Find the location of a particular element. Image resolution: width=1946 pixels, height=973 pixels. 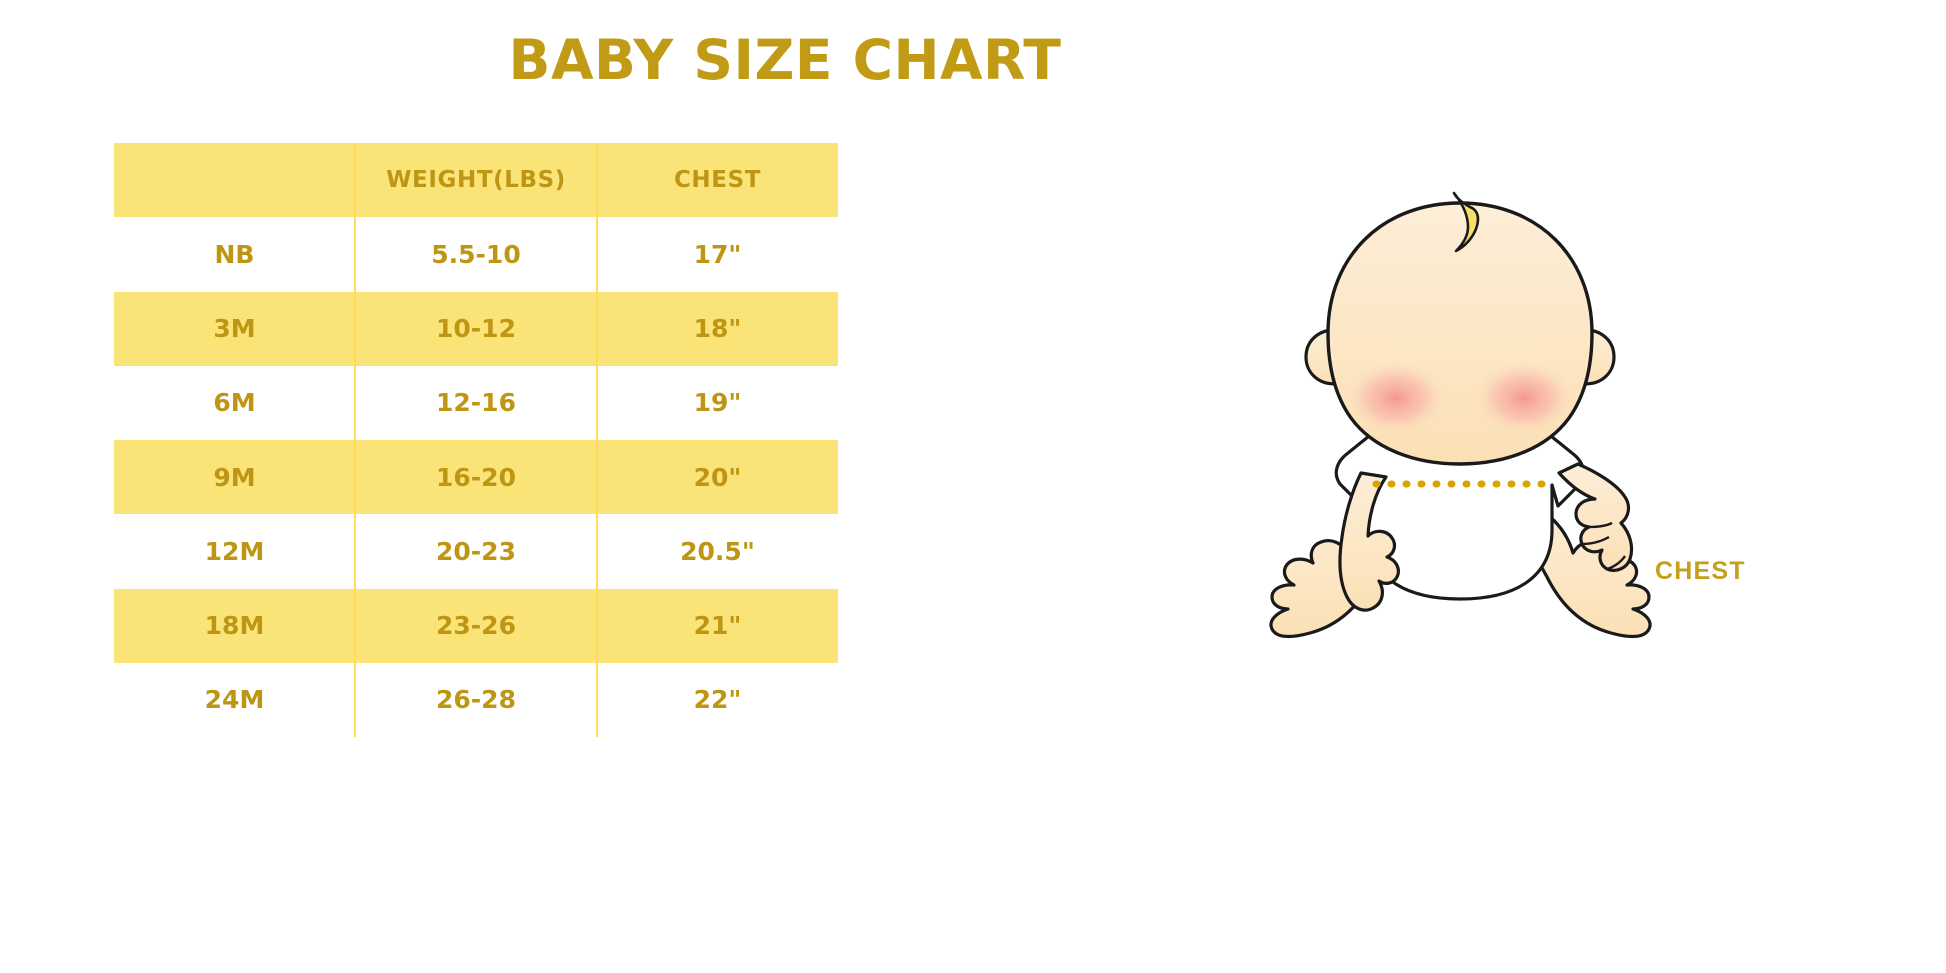

table-row: 6M 12-16 19" is located at coordinates (476, 402).